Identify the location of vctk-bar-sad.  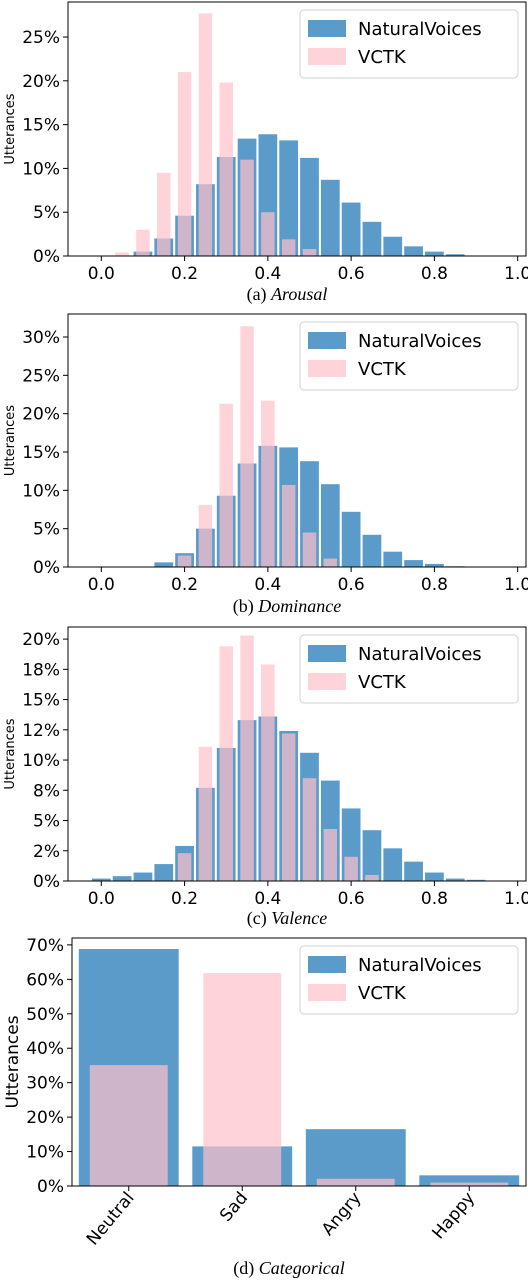
(242, 1079).